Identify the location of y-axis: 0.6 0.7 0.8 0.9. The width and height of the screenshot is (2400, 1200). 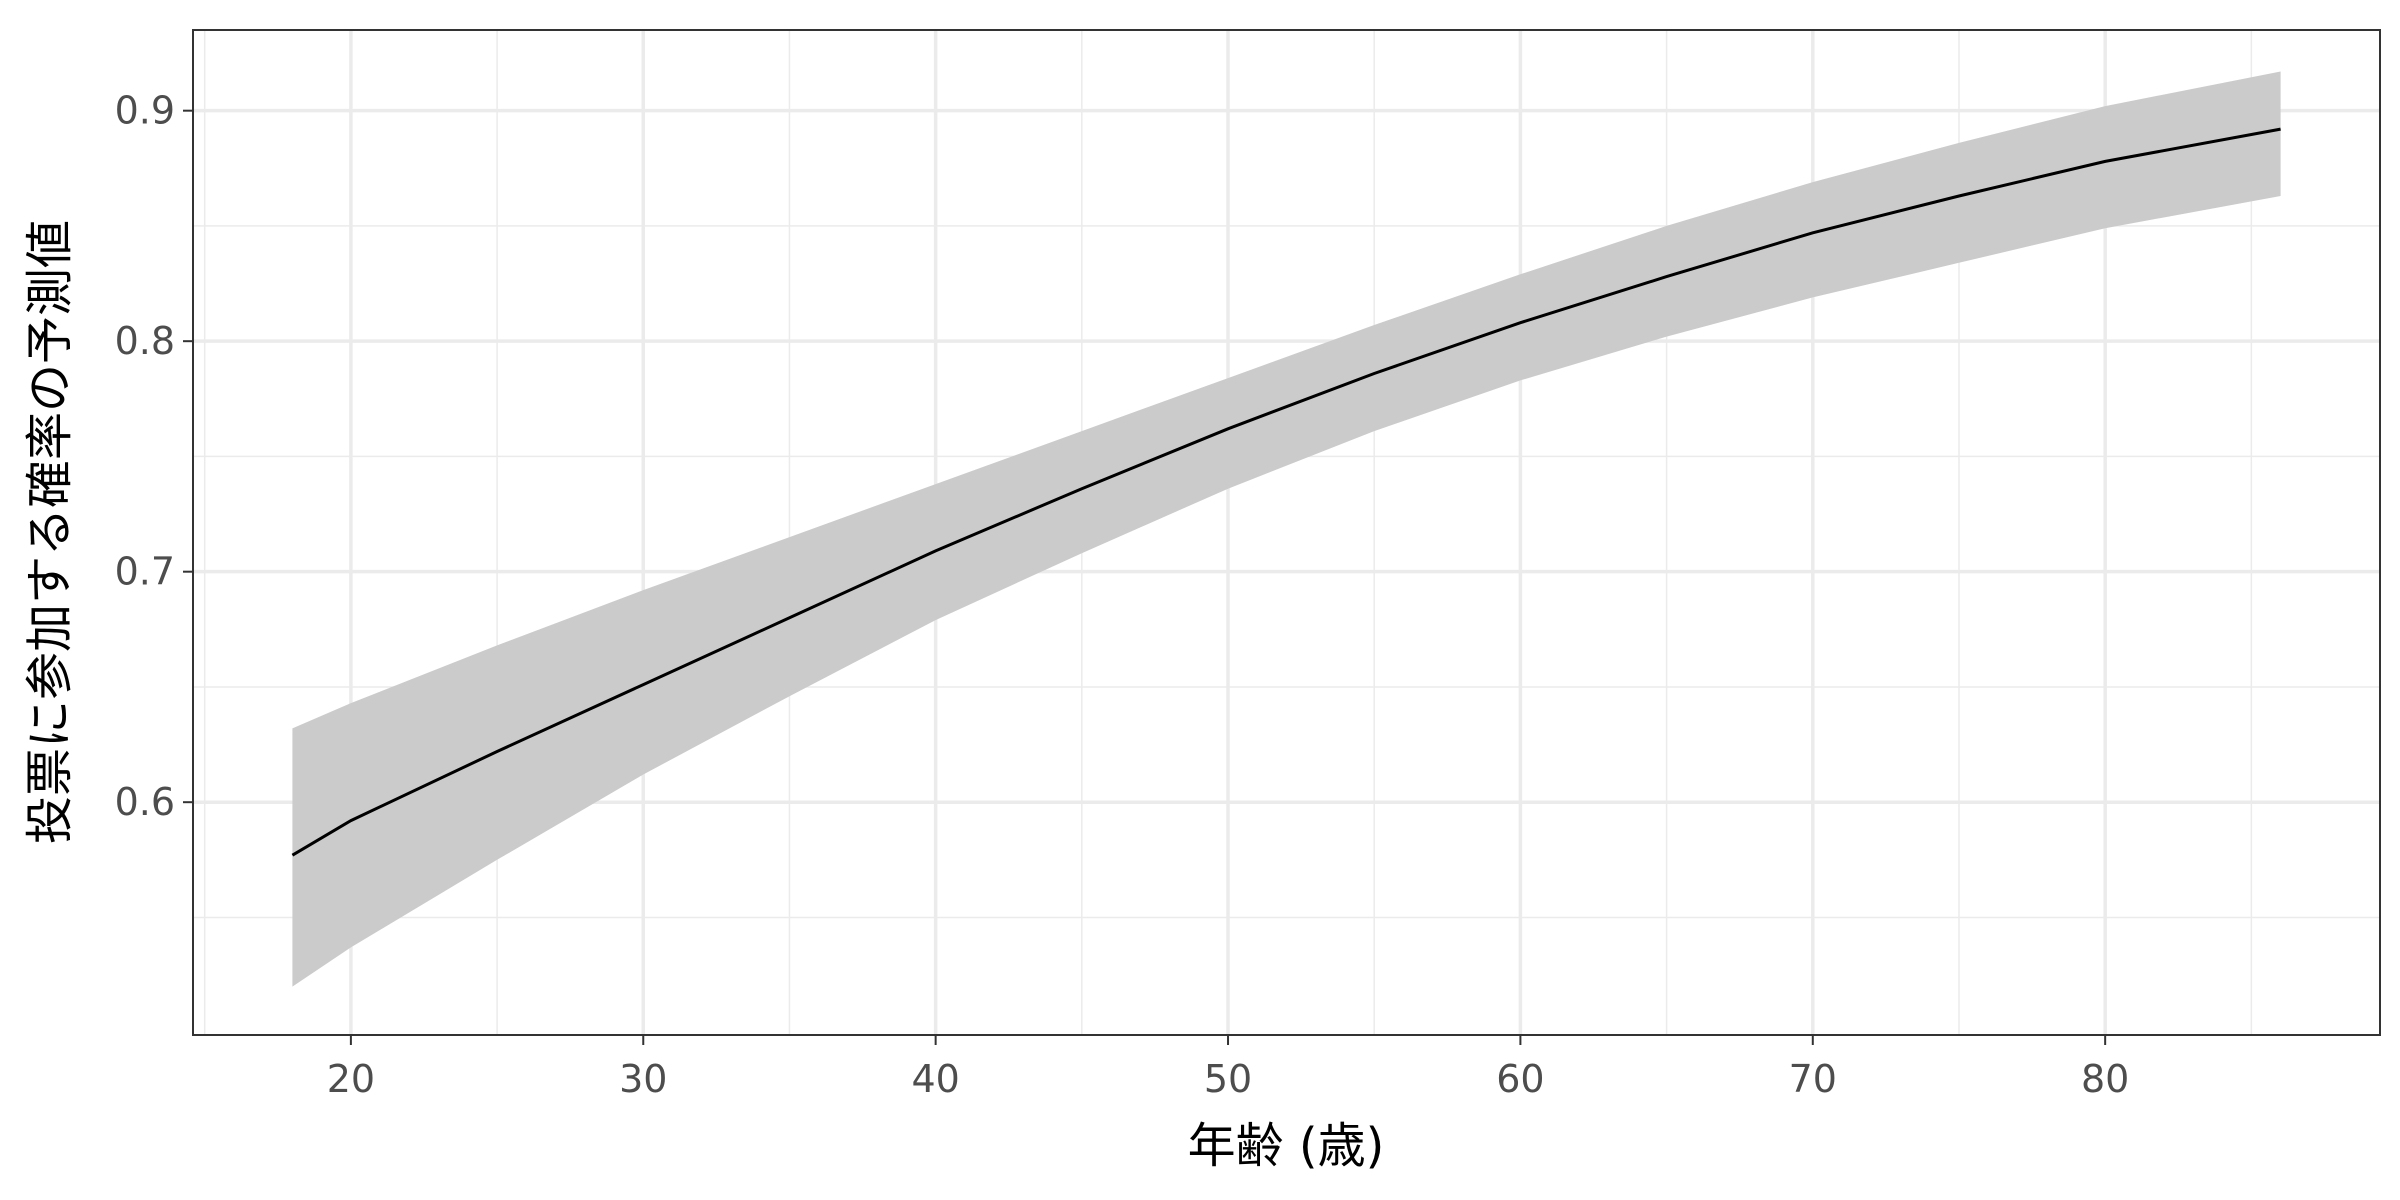
(154, 456).